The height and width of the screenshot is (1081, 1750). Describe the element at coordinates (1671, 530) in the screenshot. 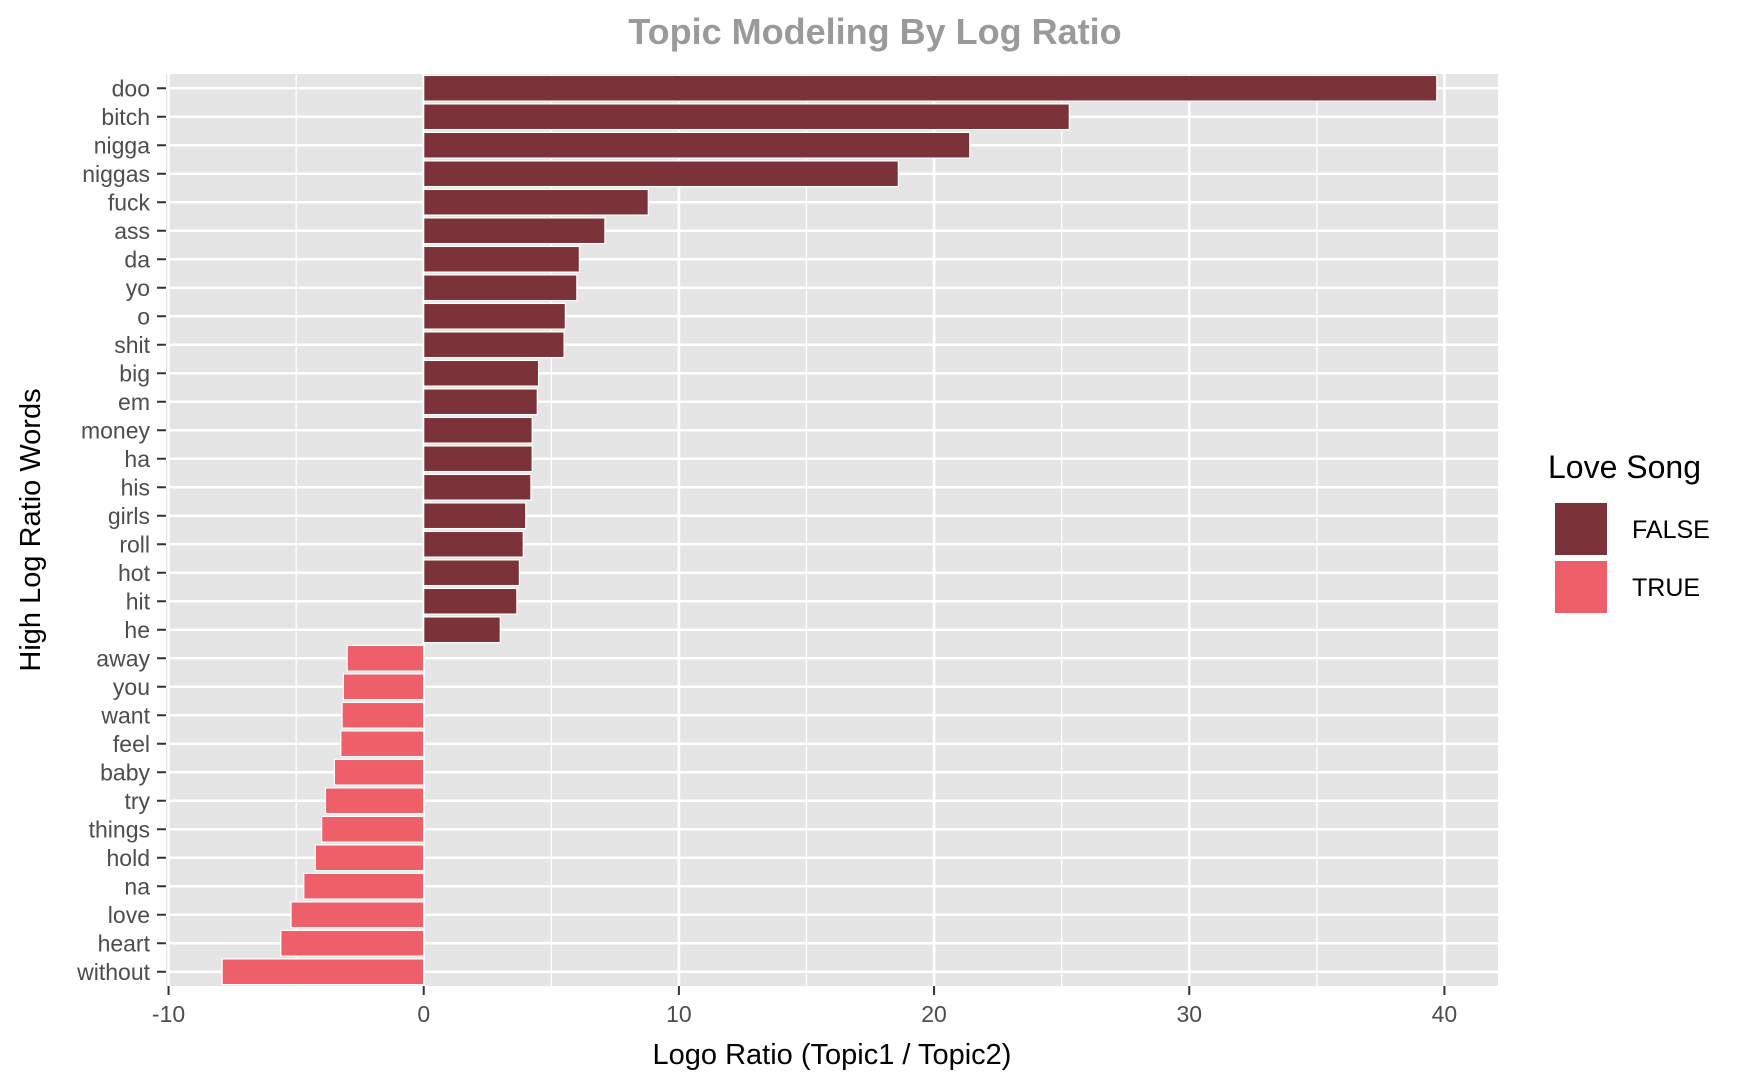

I see `legend-label-false: FALSE` at that location.